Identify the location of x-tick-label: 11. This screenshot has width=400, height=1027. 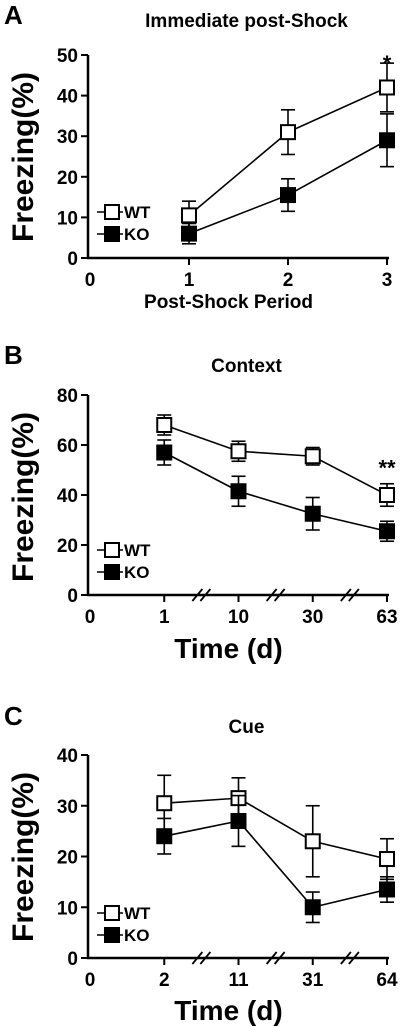
(238, 980).